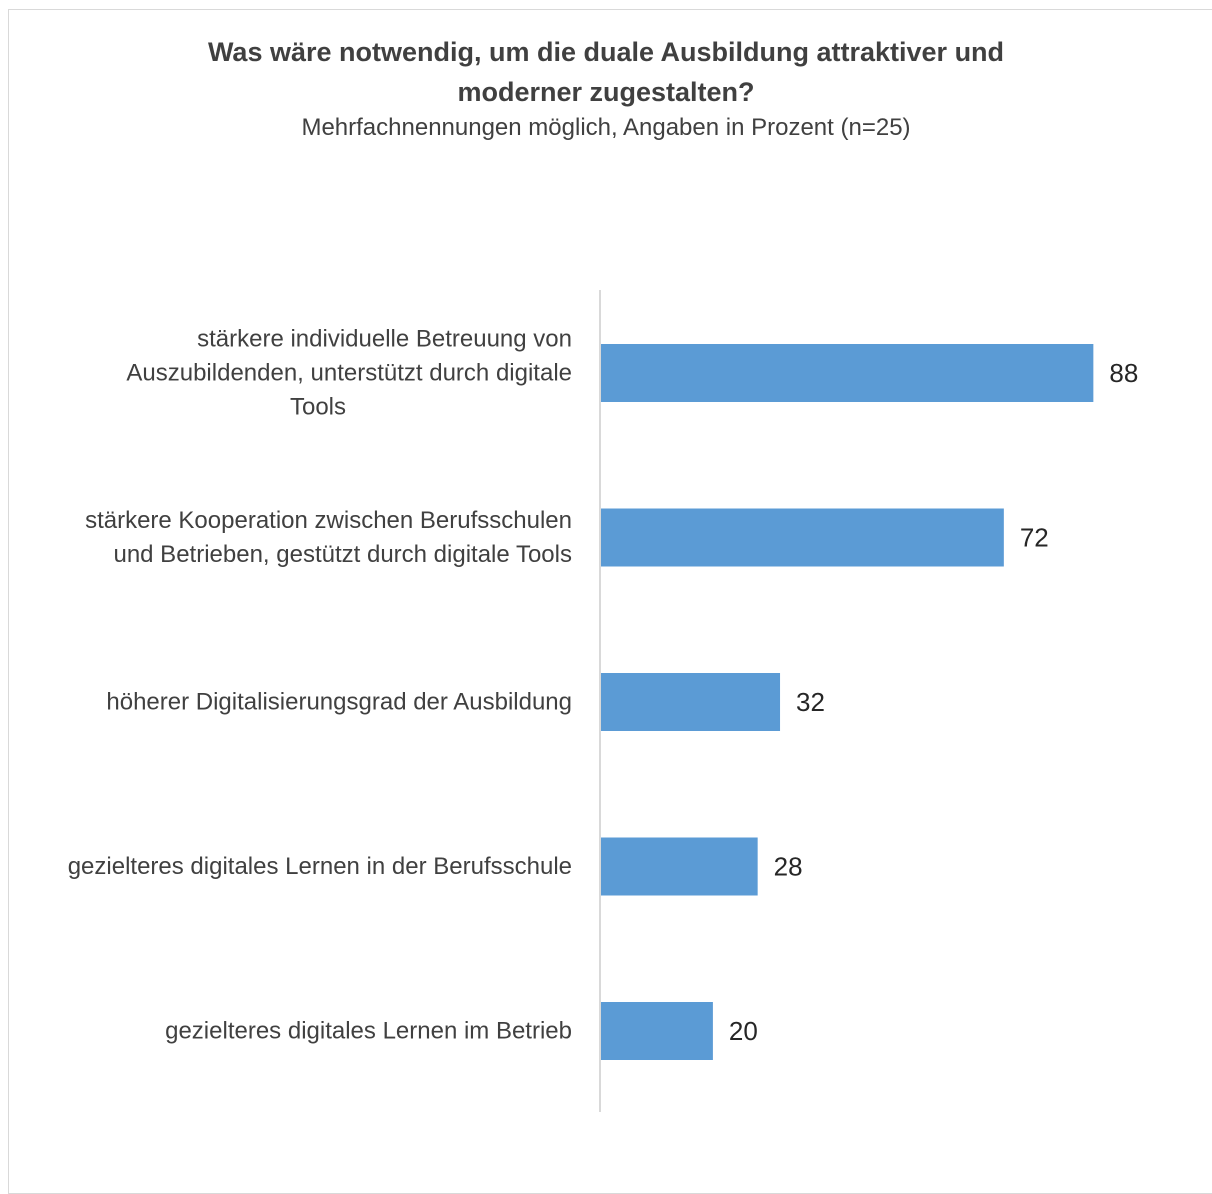 This screenshot has width=1212, height=1194. I want to click on data-label: 28, so click(788, 867).